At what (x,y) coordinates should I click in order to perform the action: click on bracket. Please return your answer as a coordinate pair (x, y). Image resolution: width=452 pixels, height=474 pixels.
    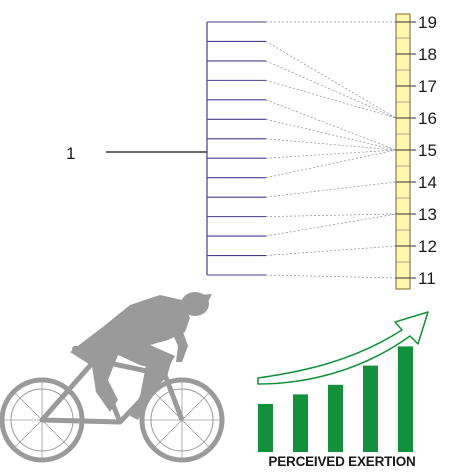
    Looking at the image, I should click on (236, 148).